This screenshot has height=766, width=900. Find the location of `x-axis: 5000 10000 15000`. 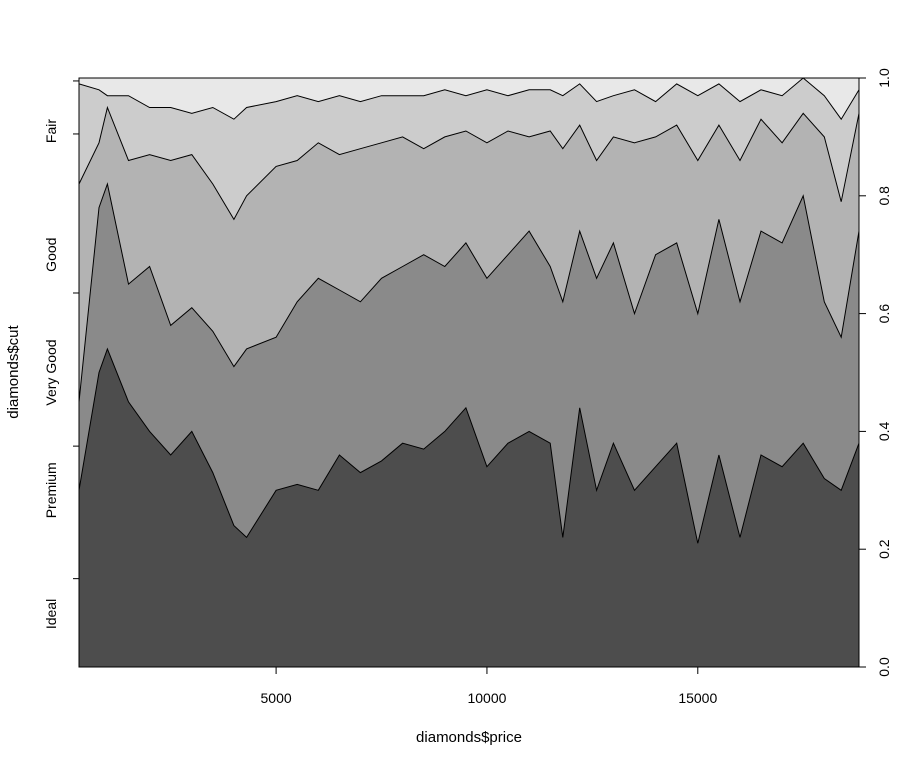

x-axis: 5000 10000 15000 is located at coordinates (489, 686).